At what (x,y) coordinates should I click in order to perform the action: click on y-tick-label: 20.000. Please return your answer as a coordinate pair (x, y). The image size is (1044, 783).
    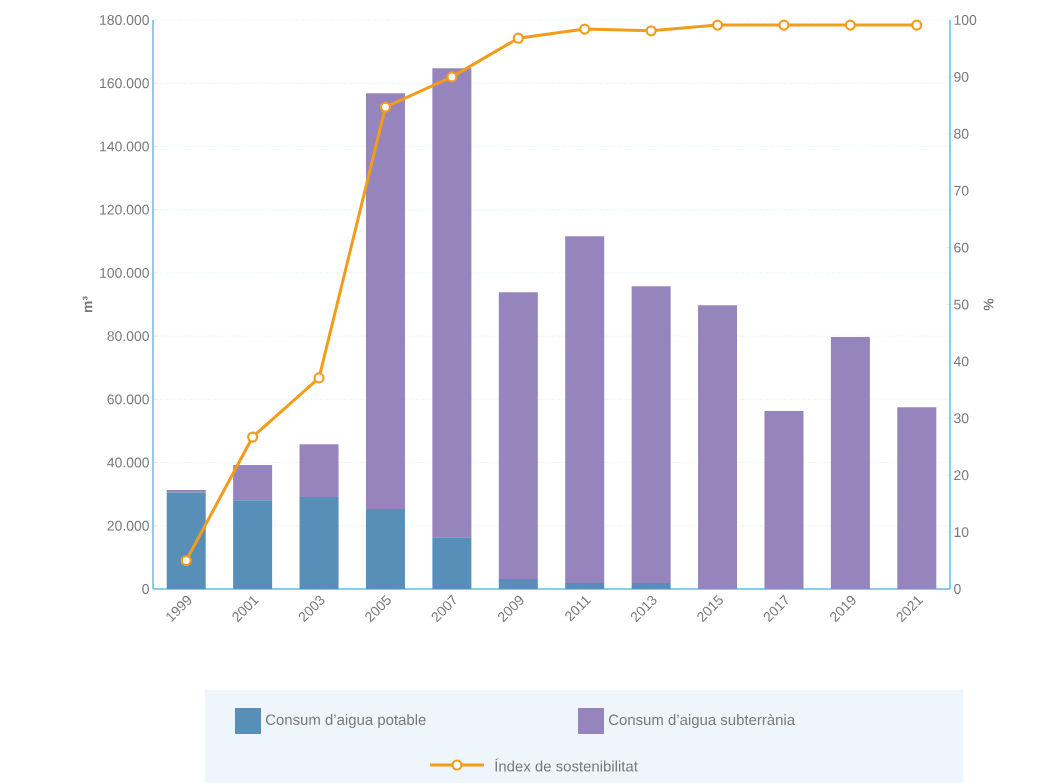
    Looking at the image, I should click on (128, 525).